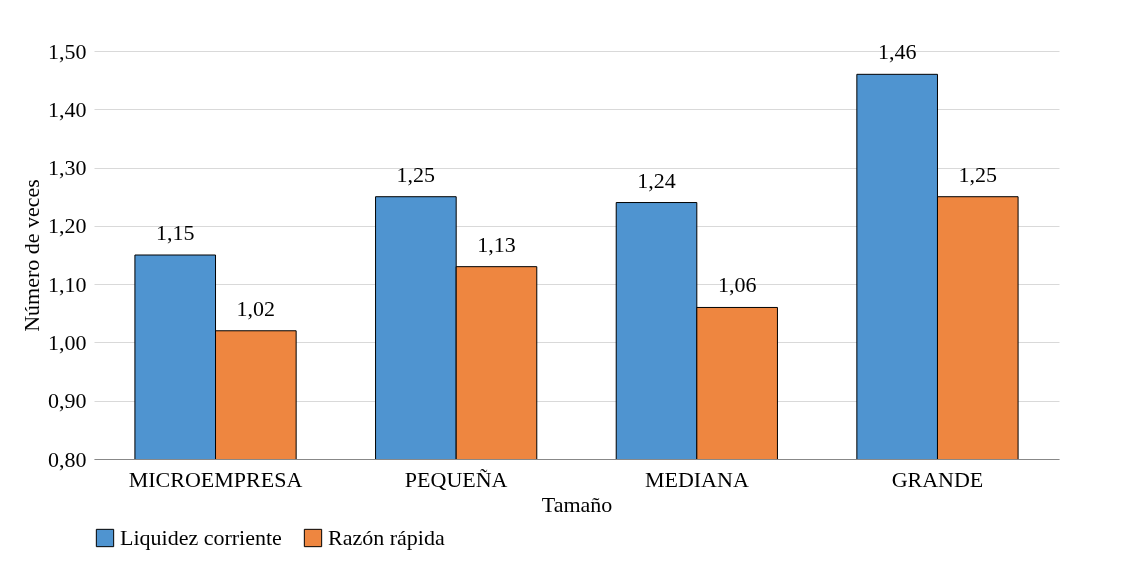  I want to click on y-tick-label: 1,40, so click(67, 109).